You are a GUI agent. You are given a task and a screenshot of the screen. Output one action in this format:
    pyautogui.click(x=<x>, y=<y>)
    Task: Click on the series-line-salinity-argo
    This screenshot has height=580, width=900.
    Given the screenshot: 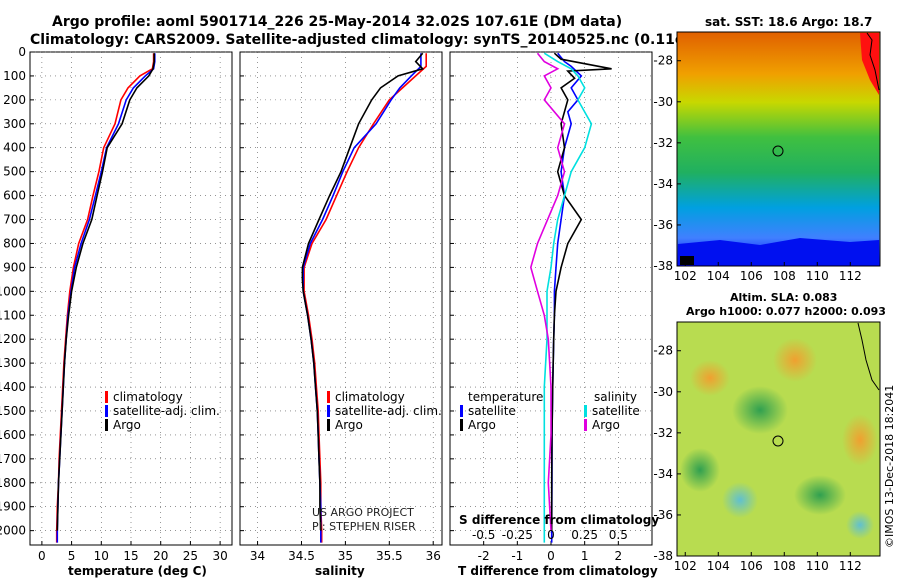 What is the action you would take?
    pyautogui.click(x=547, y=291)
    